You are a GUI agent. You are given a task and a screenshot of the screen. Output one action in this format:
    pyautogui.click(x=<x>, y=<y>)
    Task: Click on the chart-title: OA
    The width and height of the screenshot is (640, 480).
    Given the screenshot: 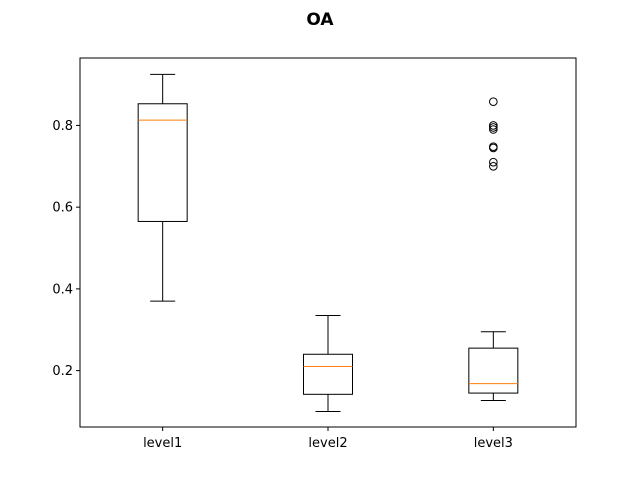 What is the action you would take?
    pyautogui.click(x=320, y=20)
    